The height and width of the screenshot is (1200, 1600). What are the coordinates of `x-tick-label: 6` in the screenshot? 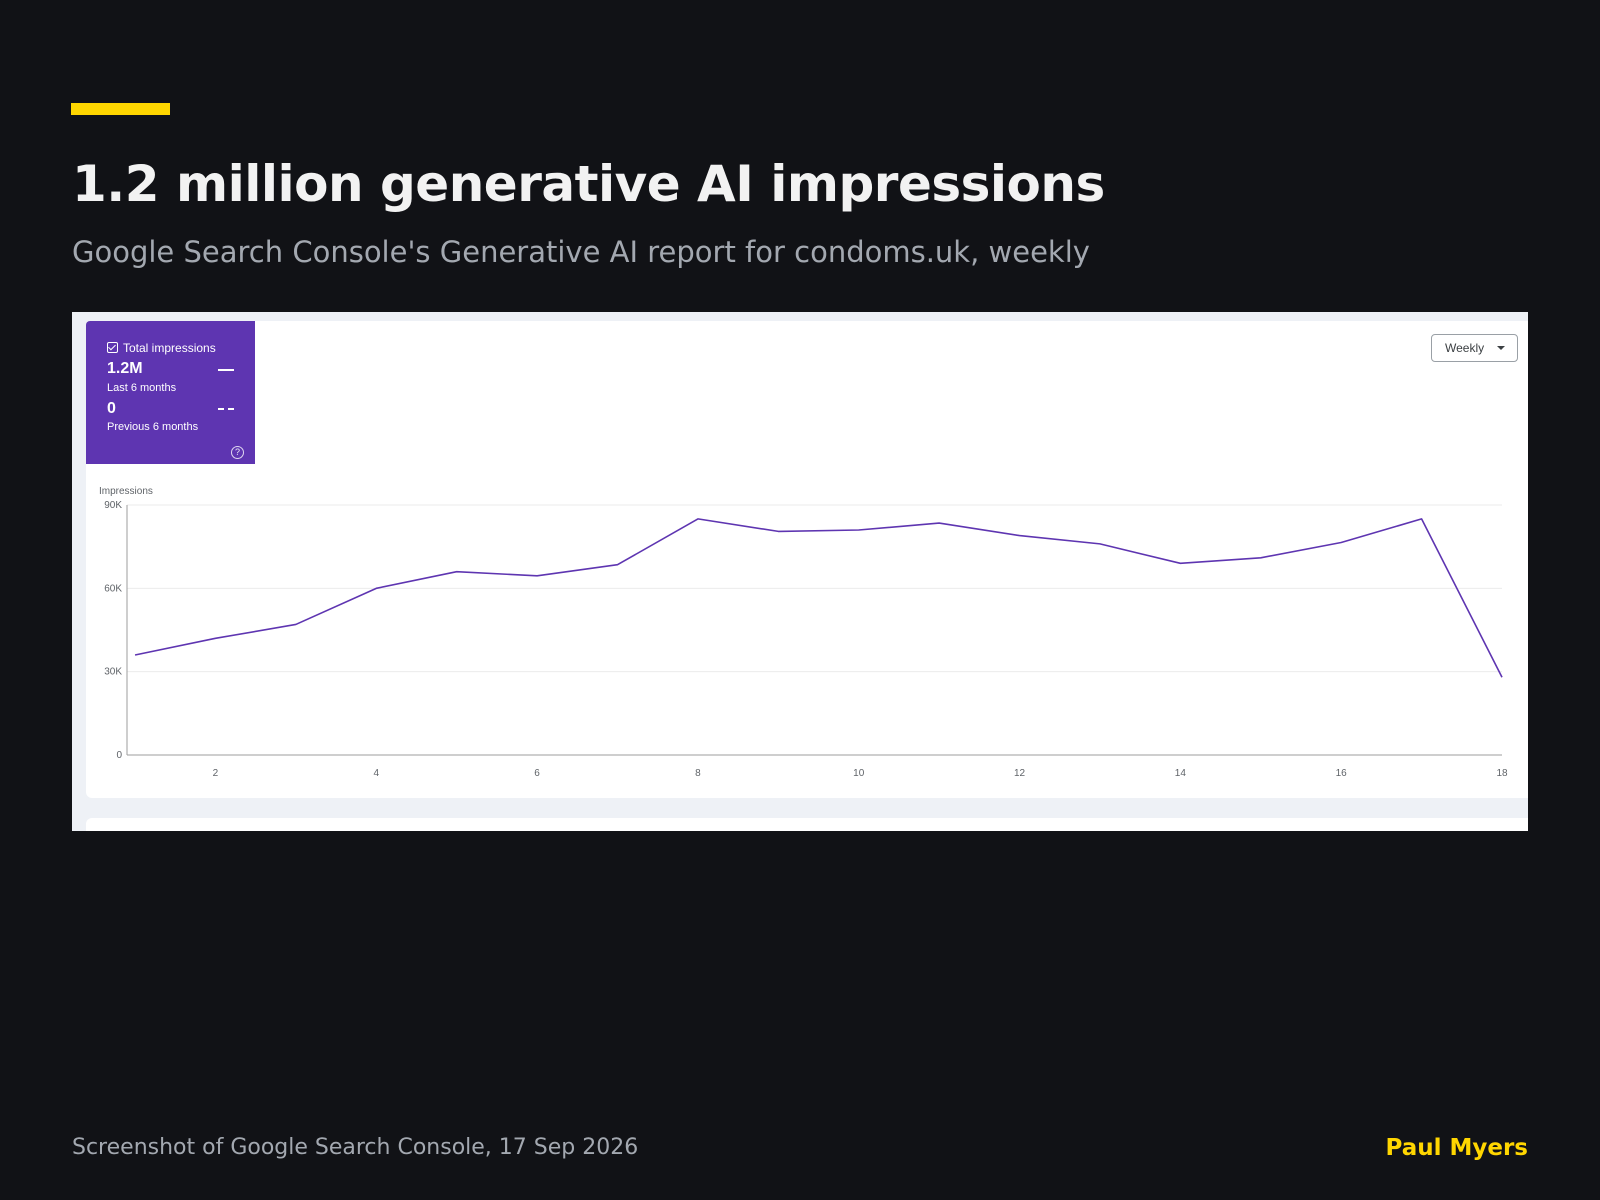 It's located at (537, 773).